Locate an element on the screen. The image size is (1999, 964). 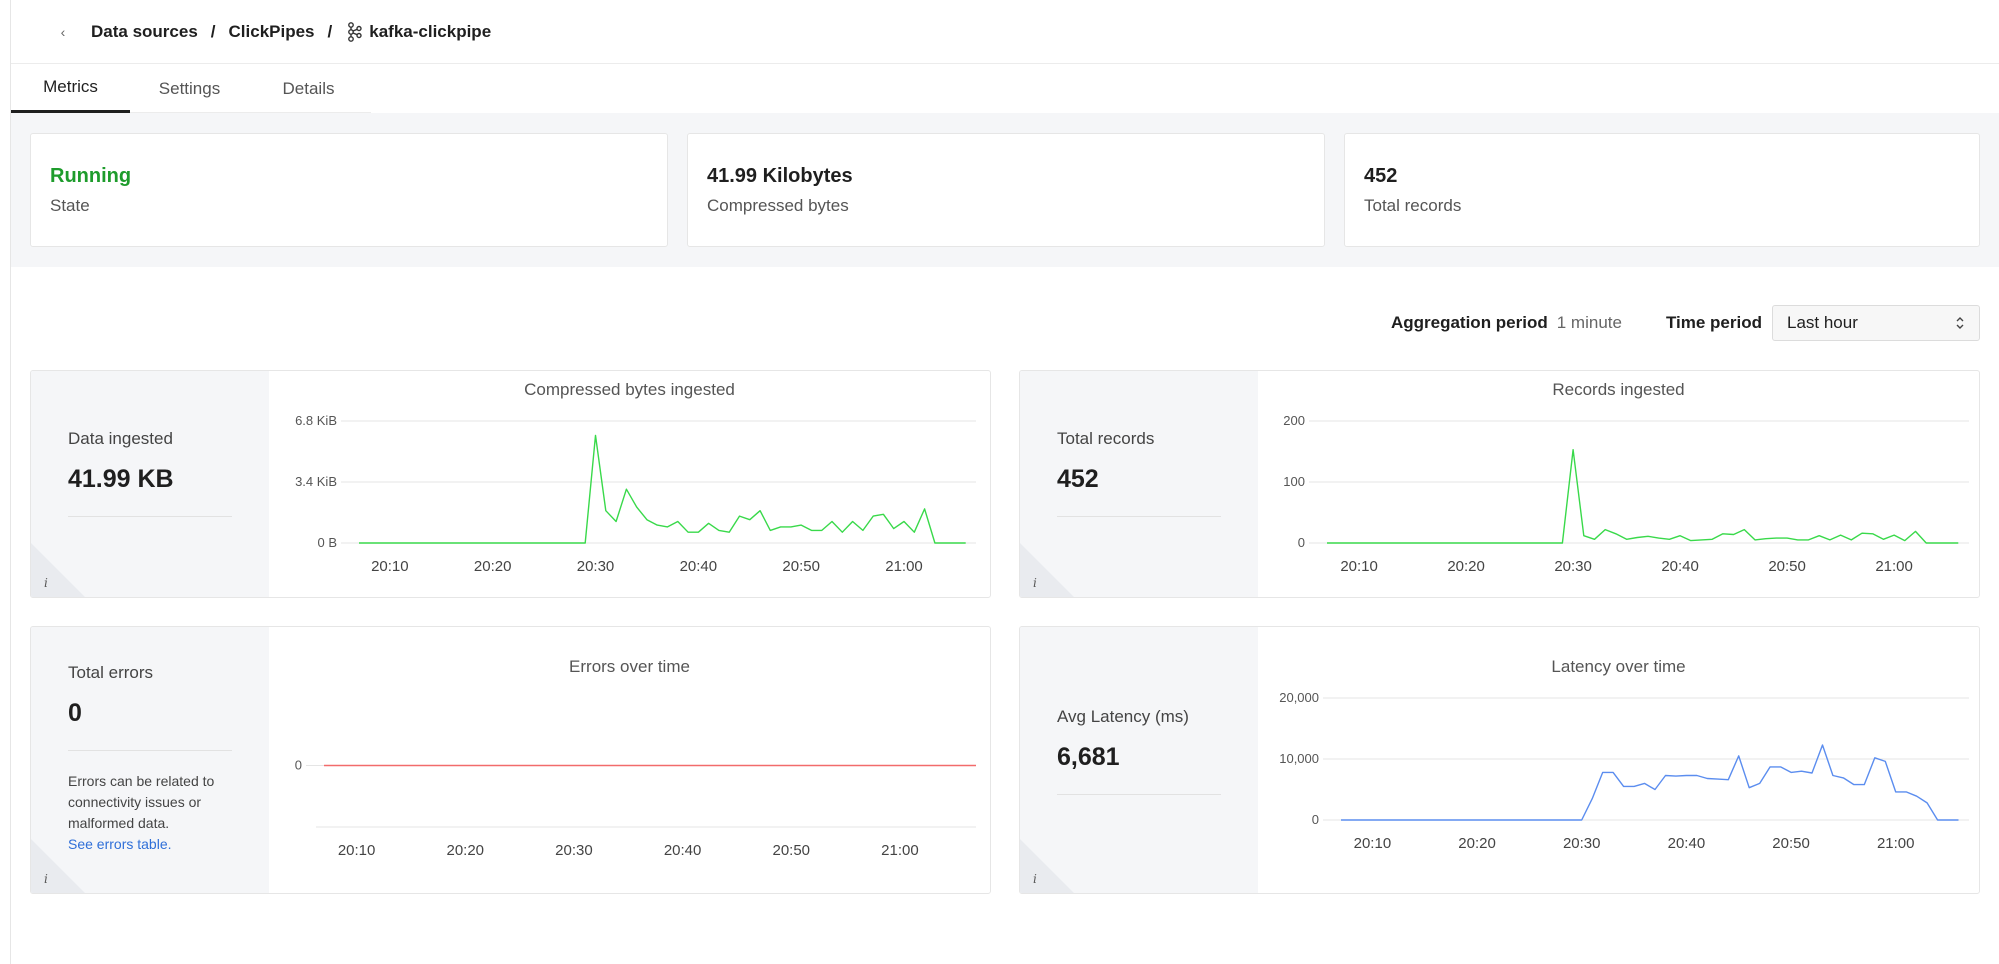
total-errors-value: 0 is located at coordinates (75, 713).